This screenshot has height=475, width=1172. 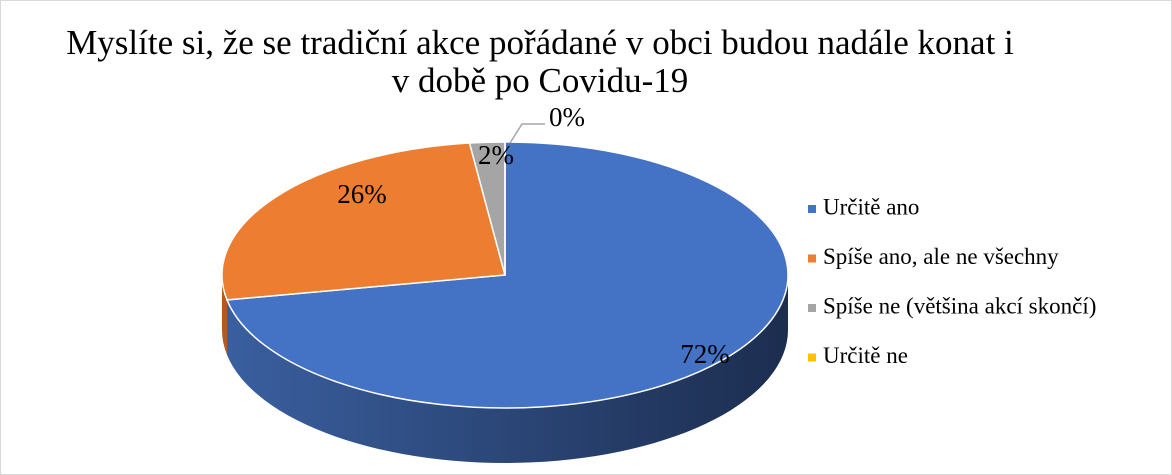 What do you see at coordinates (496, 155) in the screenshot?
I see `data-label: 2%` at bounding box center [496, 155].